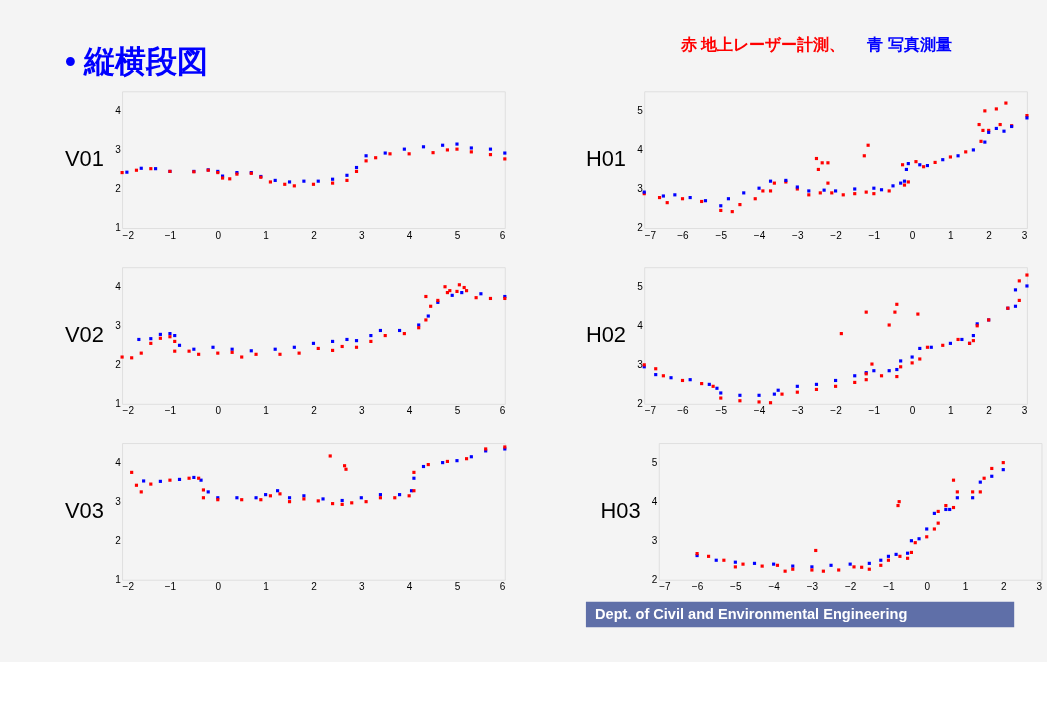  What do you see at coordinates (762, 44) in the screenshot?
I see `text: 赤 地上レーザー計測、` at bounding box center [762, 44].